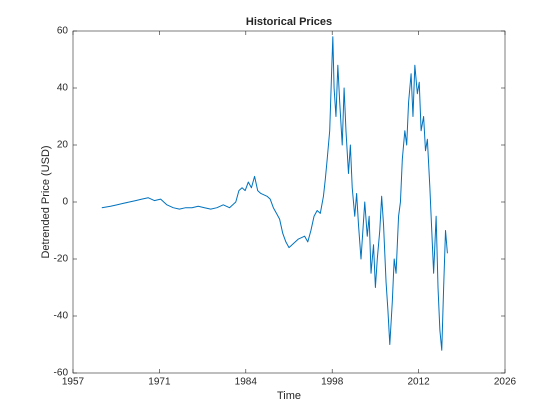  Describe the element at coordinates (289, 22) in the screenshot. I see `chart-title: Historical Prices` at that location.